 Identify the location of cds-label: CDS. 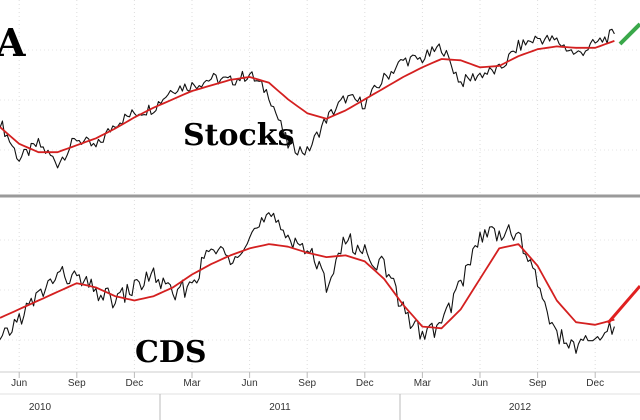
(171, 352).